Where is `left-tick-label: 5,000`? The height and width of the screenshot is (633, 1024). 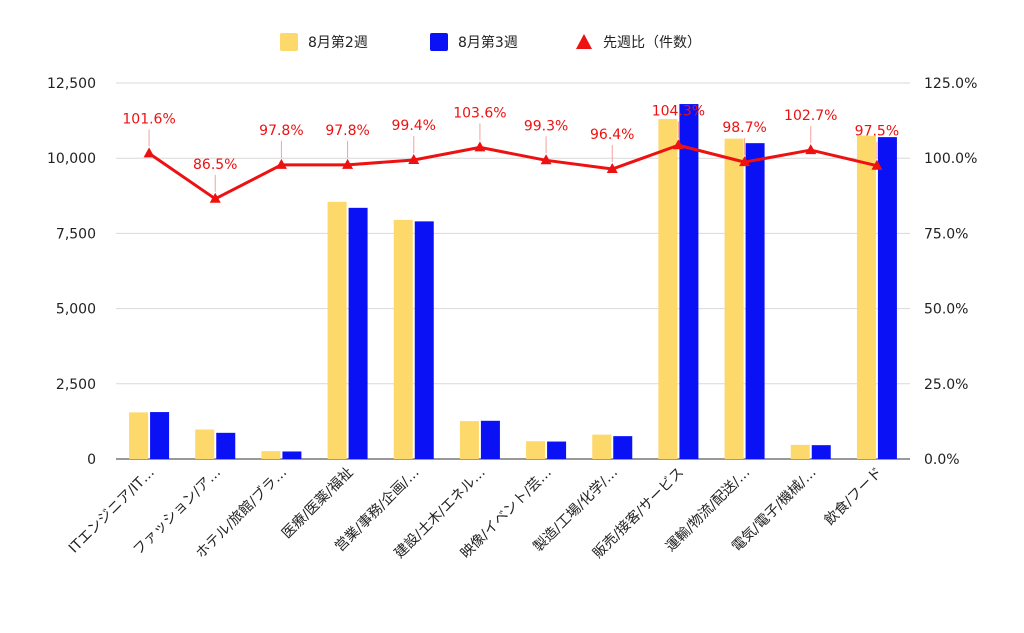 left-tick-label: 5,000 is located at coordinates (76, 310).